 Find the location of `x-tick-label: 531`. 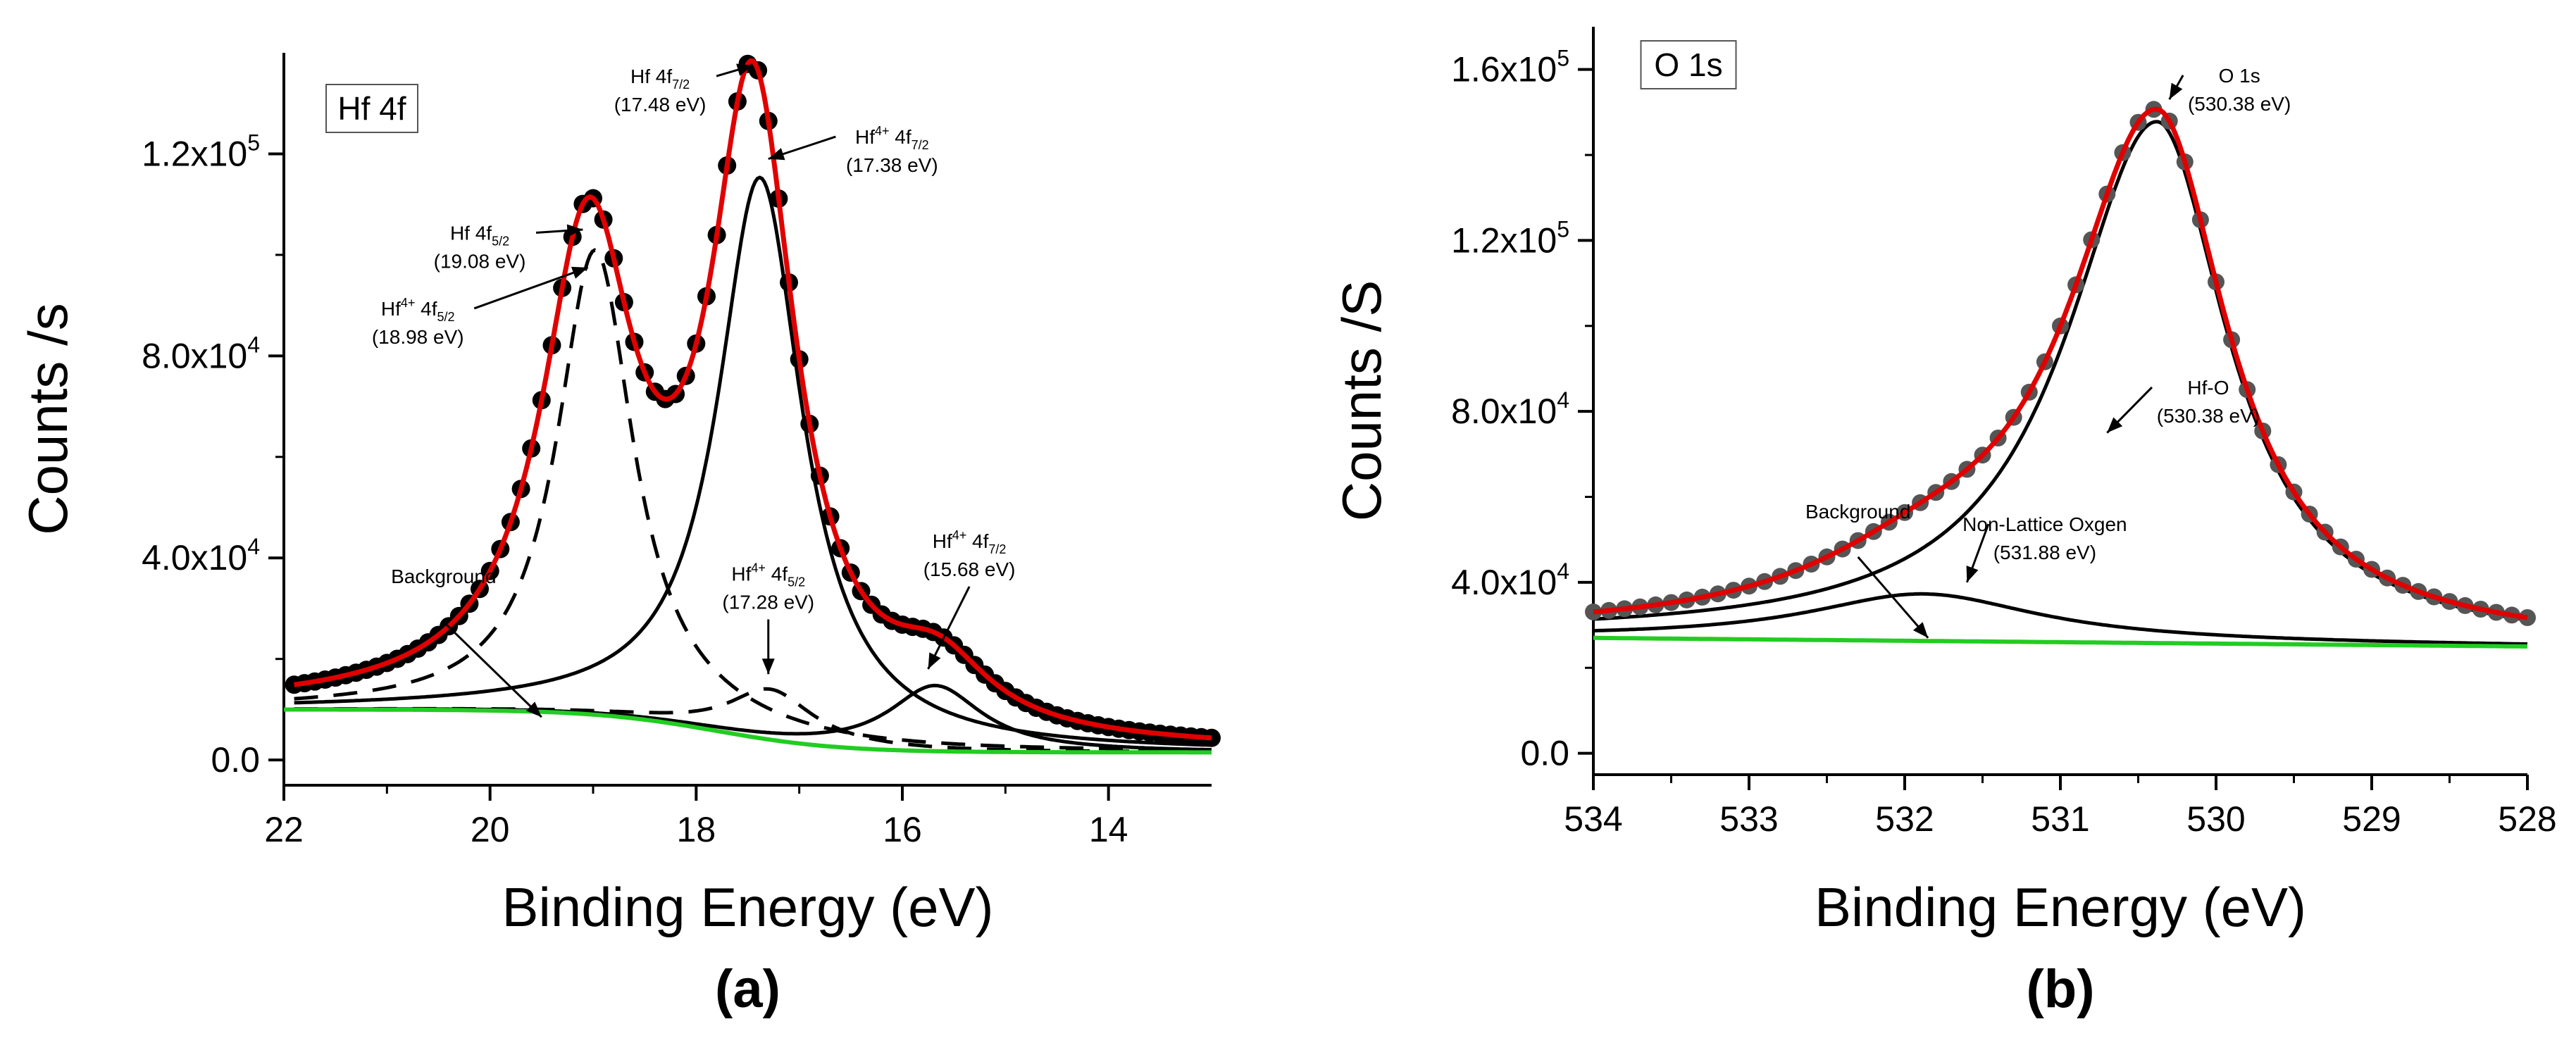

x-tick-label: 531 is located at coordinates (2060, 819).